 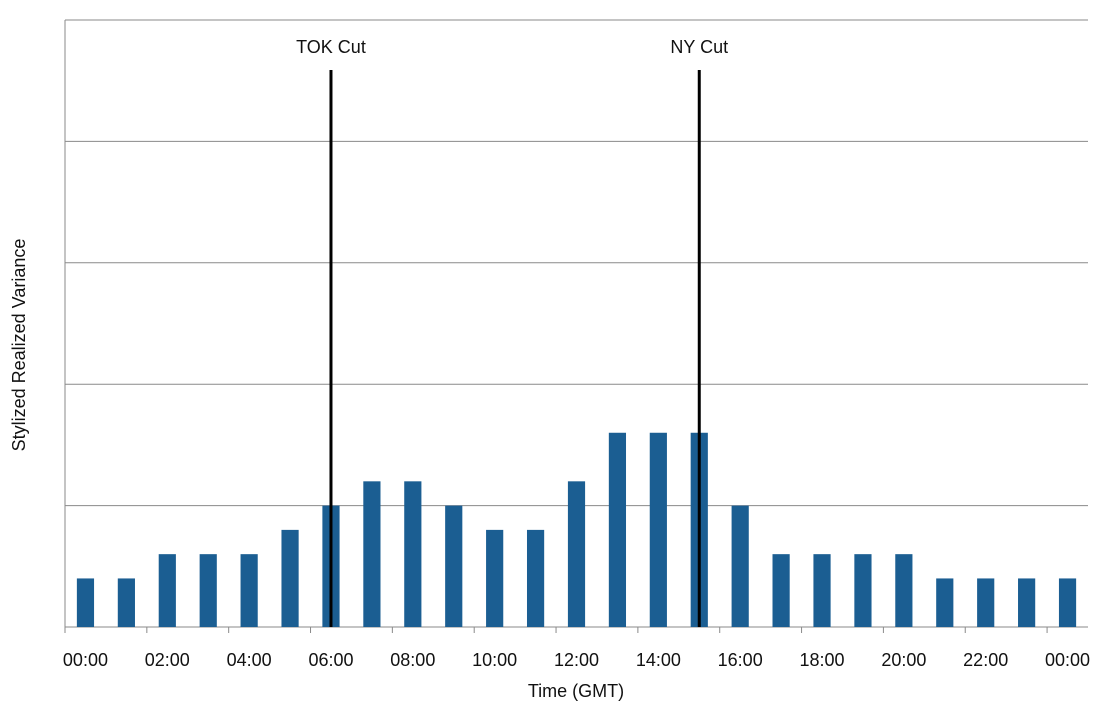 What do you see at coordinates (699, 47) in the screenshot?
I see `annotation-label: NY Cut` at bounding box center [699, 47].